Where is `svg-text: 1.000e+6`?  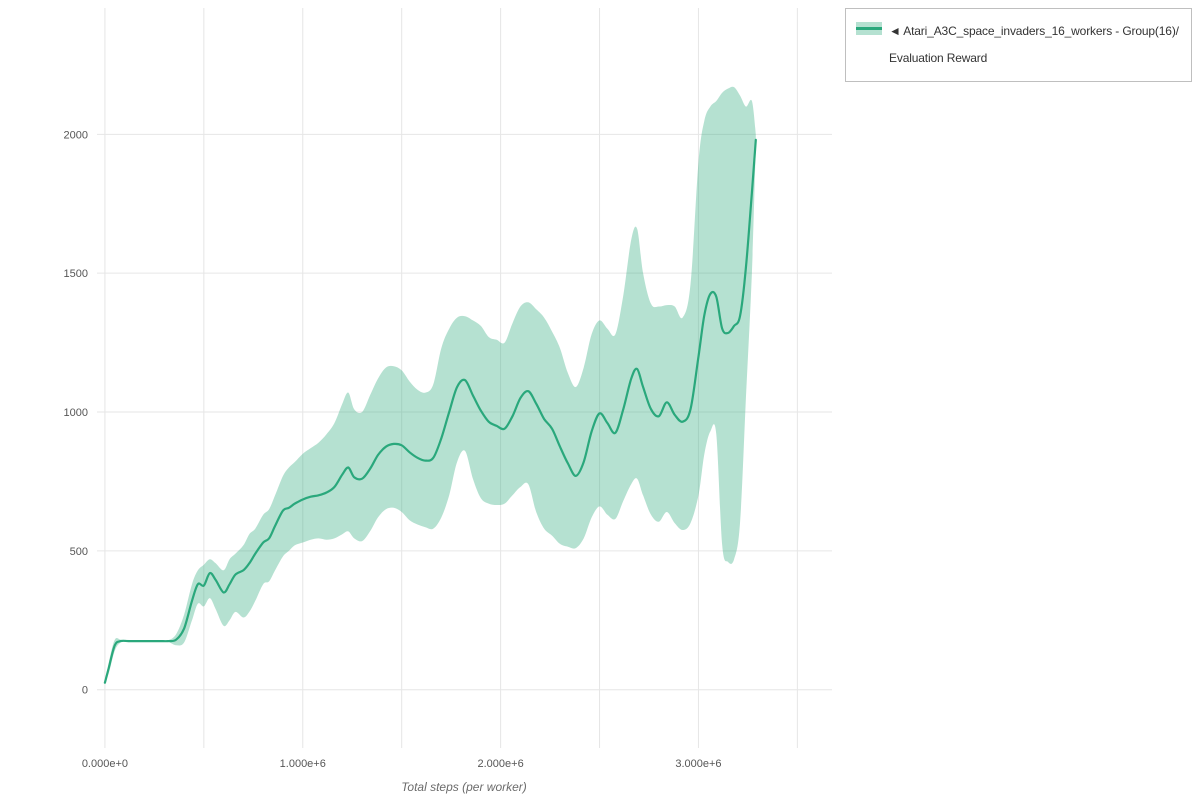 svg-text: 1.000e+6 is located at coordinates (303, 764).